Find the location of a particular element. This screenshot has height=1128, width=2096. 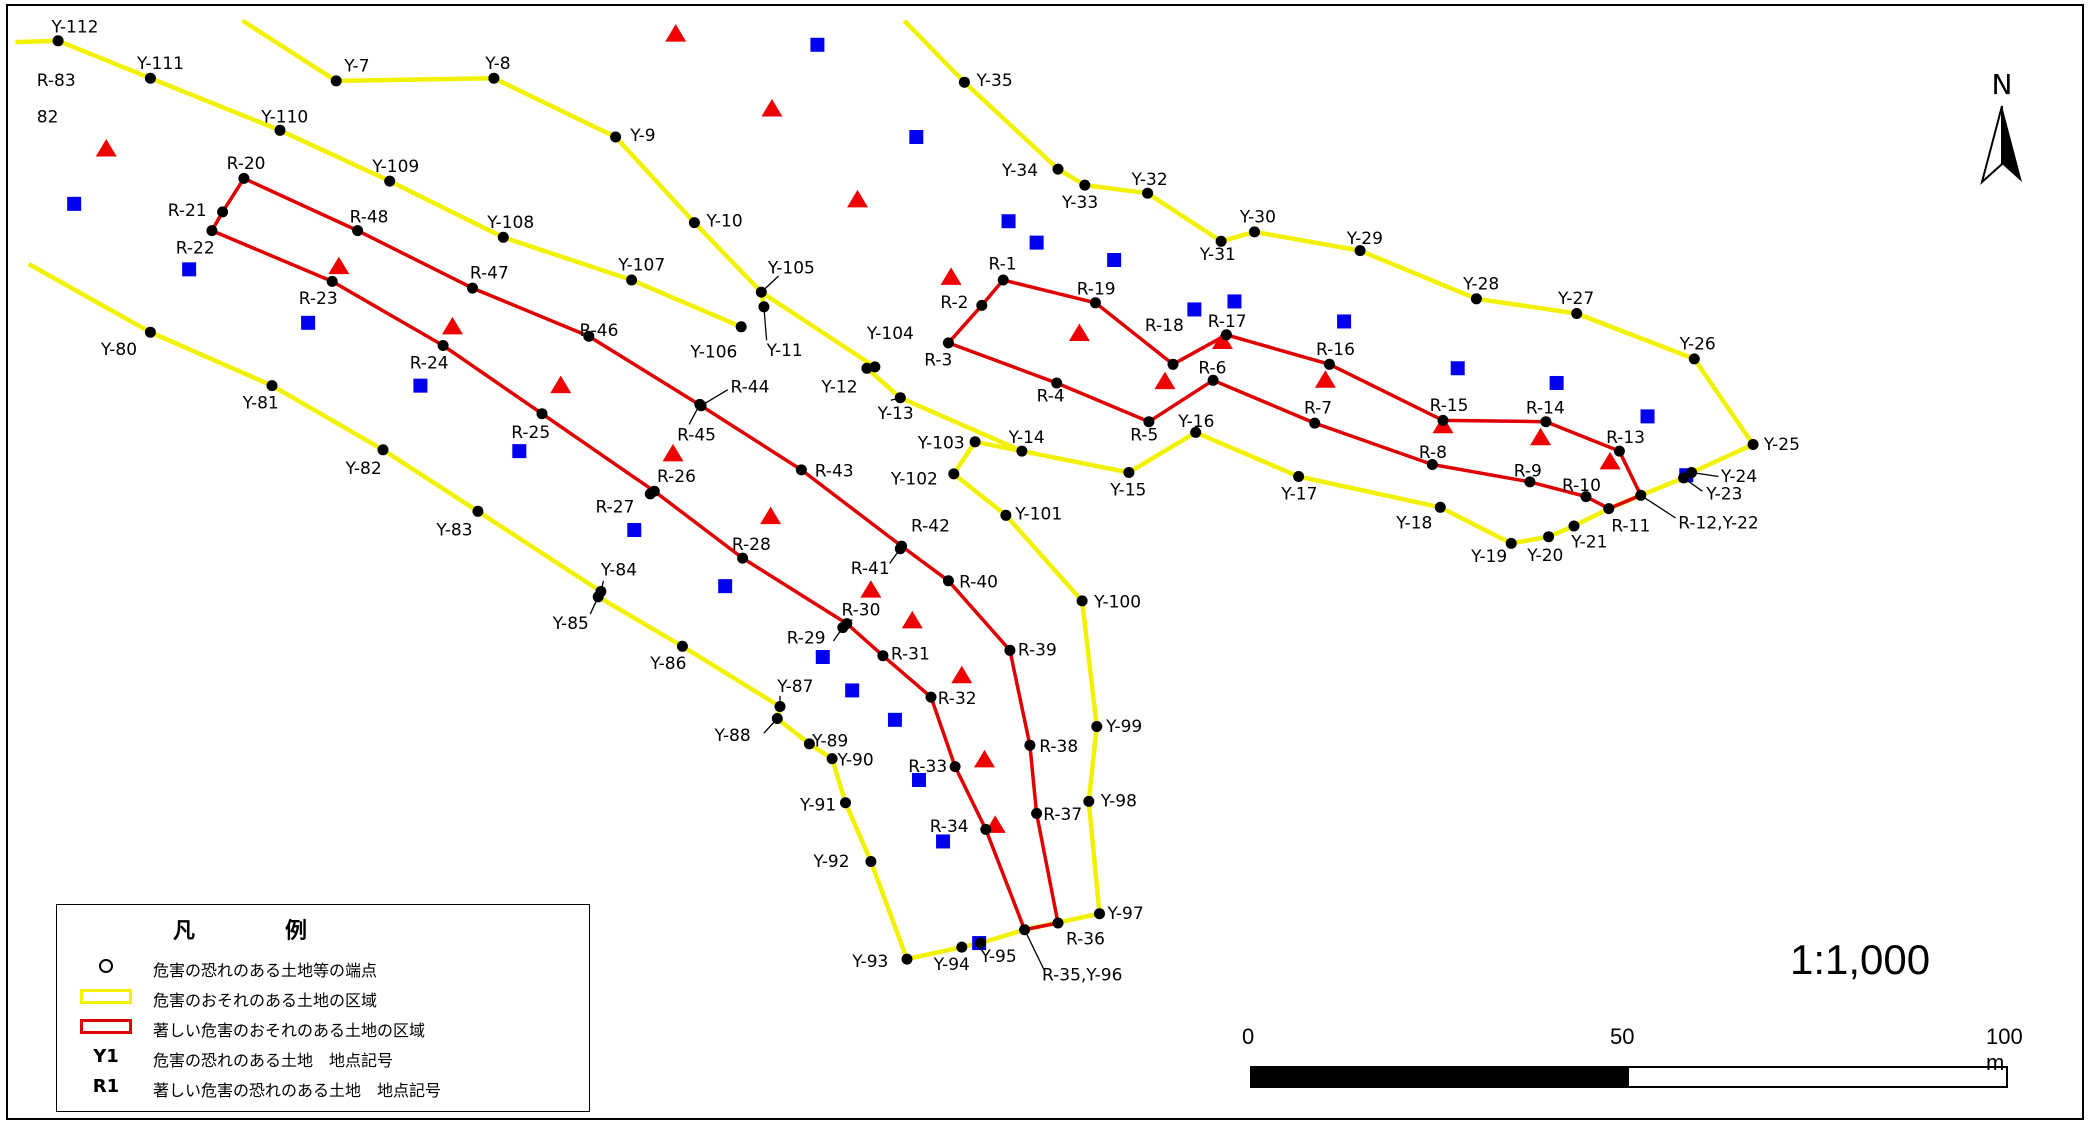

point-label: R-32 is located at coordinates (957, 699).